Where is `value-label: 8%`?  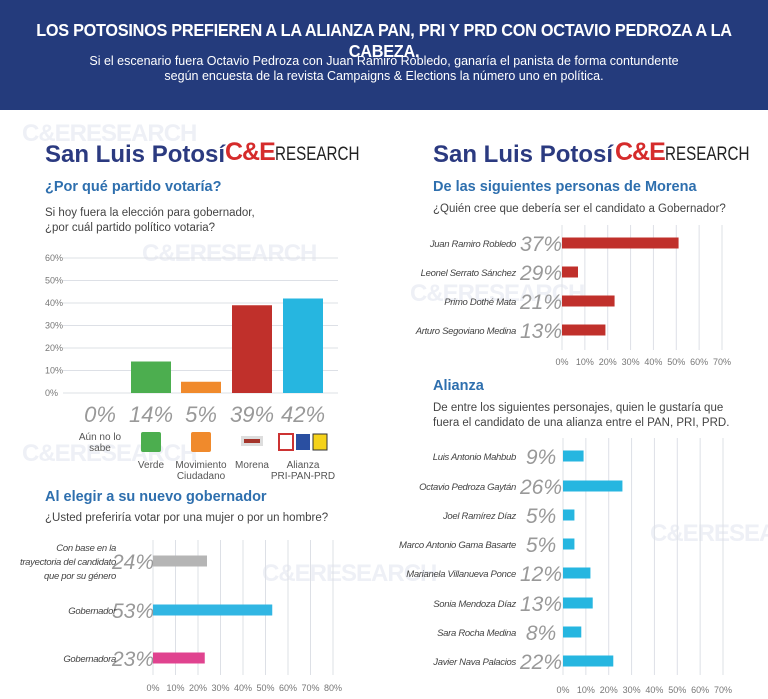
value-label: 8% is located at coordinates (541, 633).